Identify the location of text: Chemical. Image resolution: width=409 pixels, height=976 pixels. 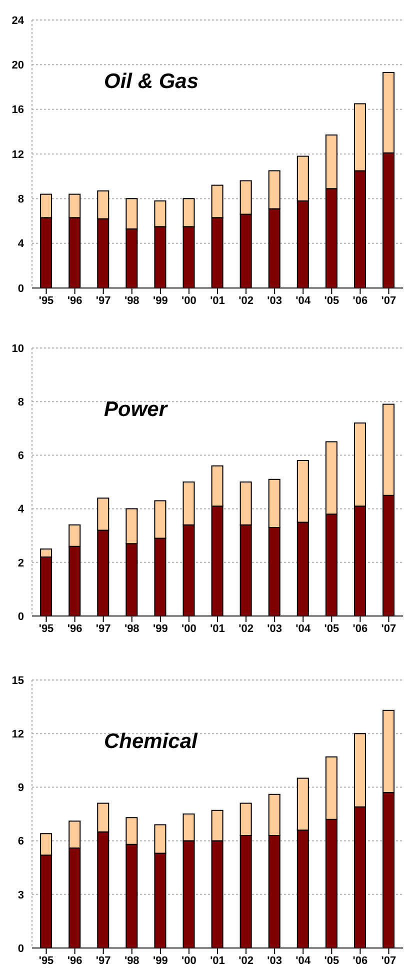
(151, 742).